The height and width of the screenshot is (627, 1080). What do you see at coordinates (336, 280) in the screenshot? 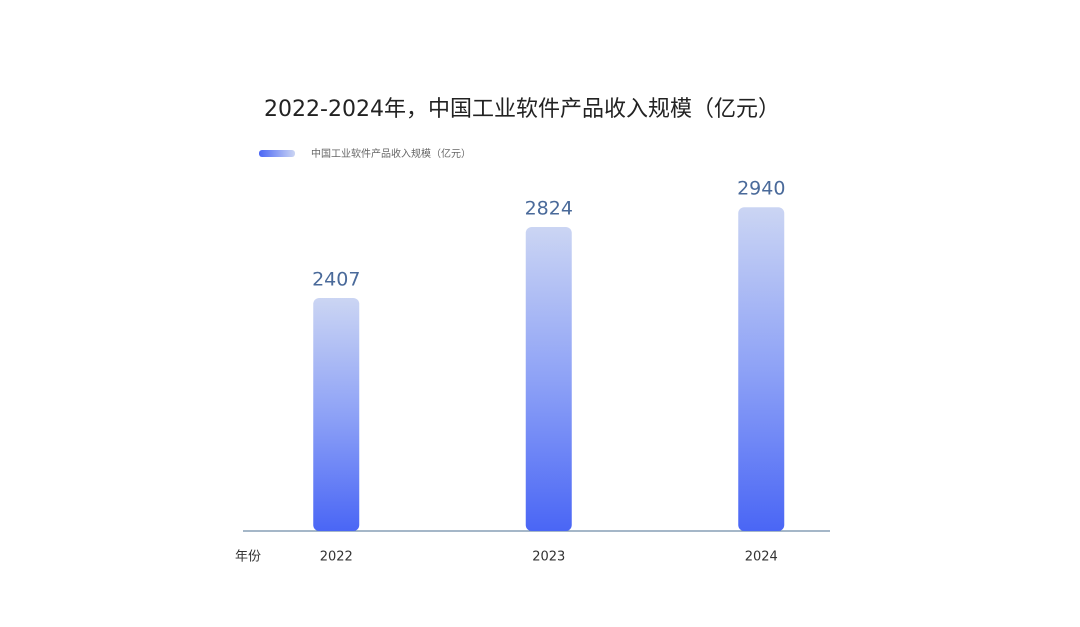
I see `value-label: 2407` at bounding box center [336, 280].